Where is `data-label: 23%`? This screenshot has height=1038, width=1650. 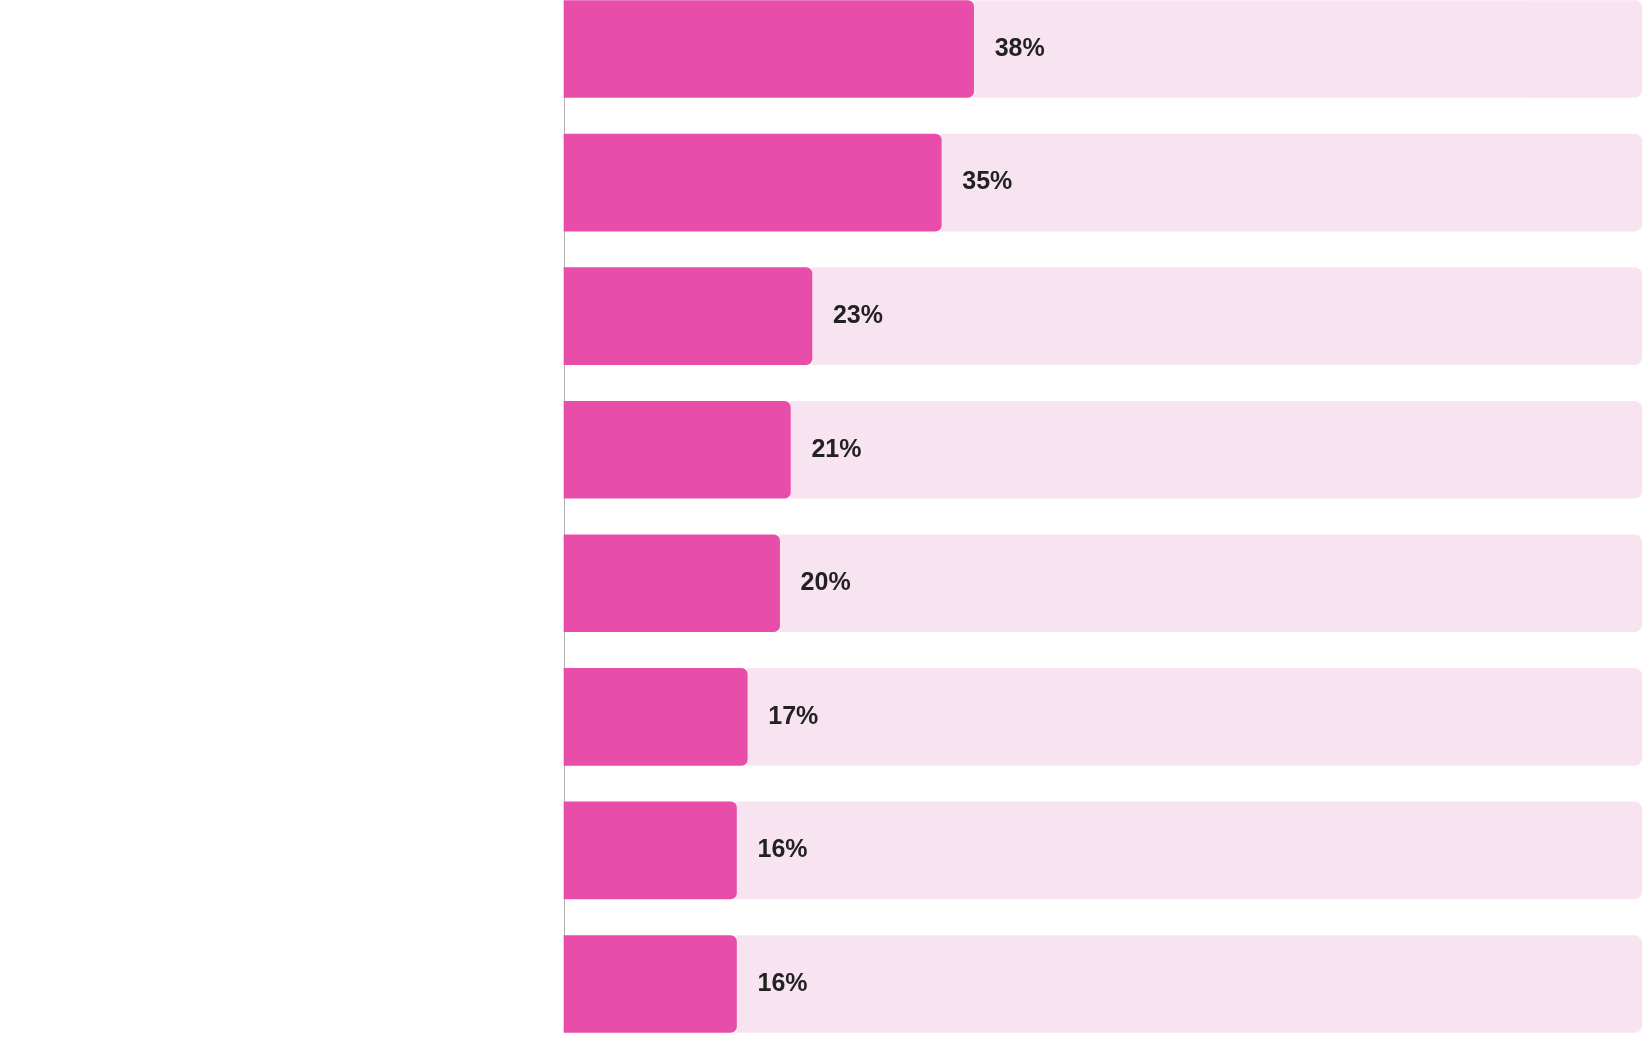 data-label: 23% is located at coordinates (857, 314).